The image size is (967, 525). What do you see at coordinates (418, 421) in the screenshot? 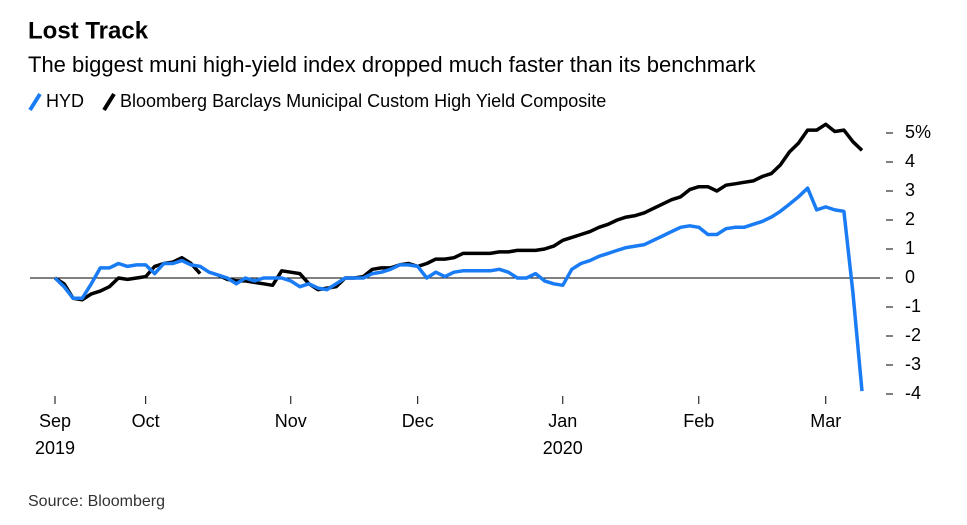
I see `x-tick-label: Dec` at bounding box center [418, 421].